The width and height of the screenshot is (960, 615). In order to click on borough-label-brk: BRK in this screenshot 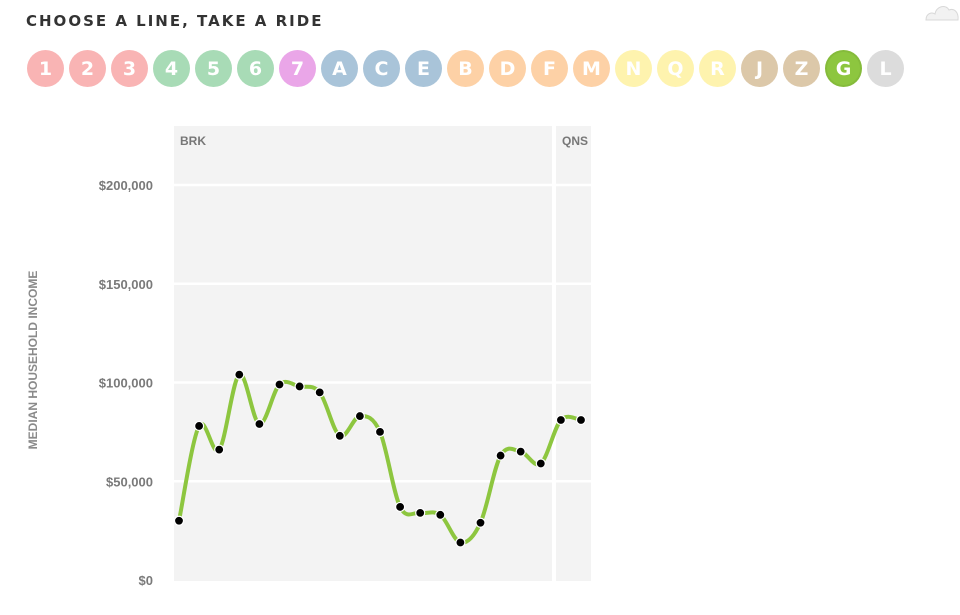, I will do `click(193, 141)`.